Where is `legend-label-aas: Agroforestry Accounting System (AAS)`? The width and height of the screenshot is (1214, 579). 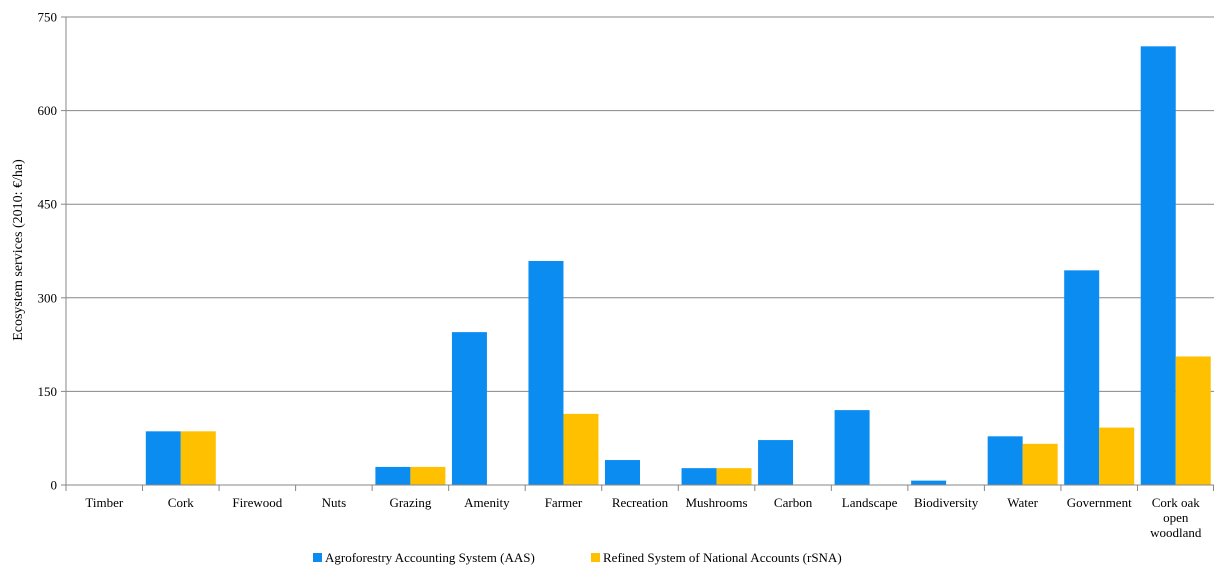 legend-label-aas: Agroforestry Accounting System (AAS) is located at coordinates (430, 557).